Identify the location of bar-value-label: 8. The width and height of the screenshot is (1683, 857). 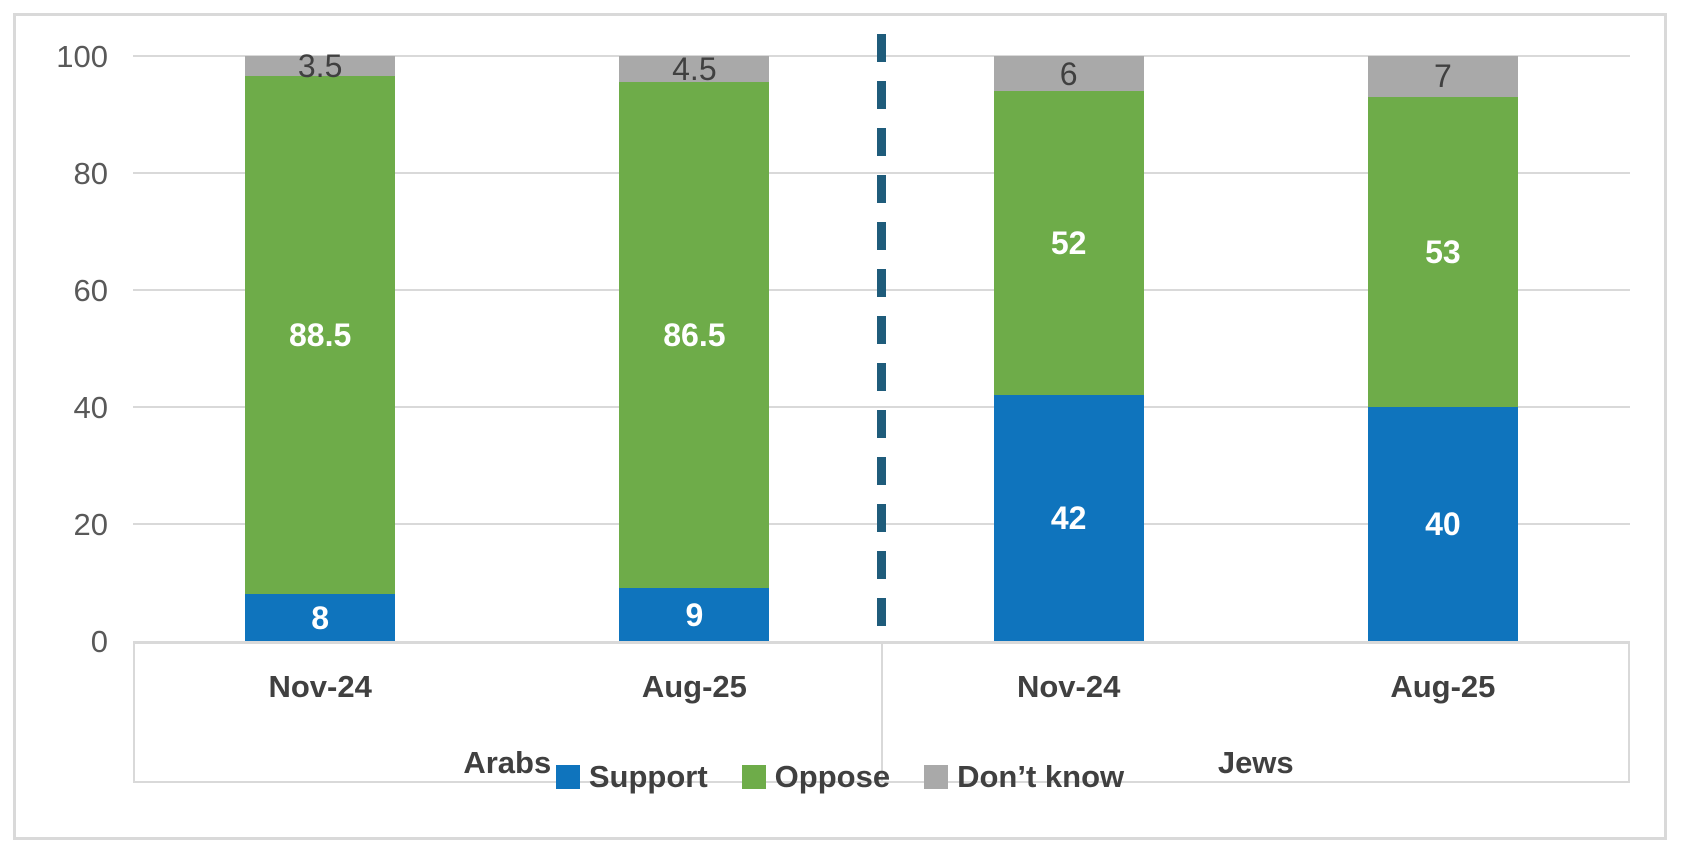
(320, 617).